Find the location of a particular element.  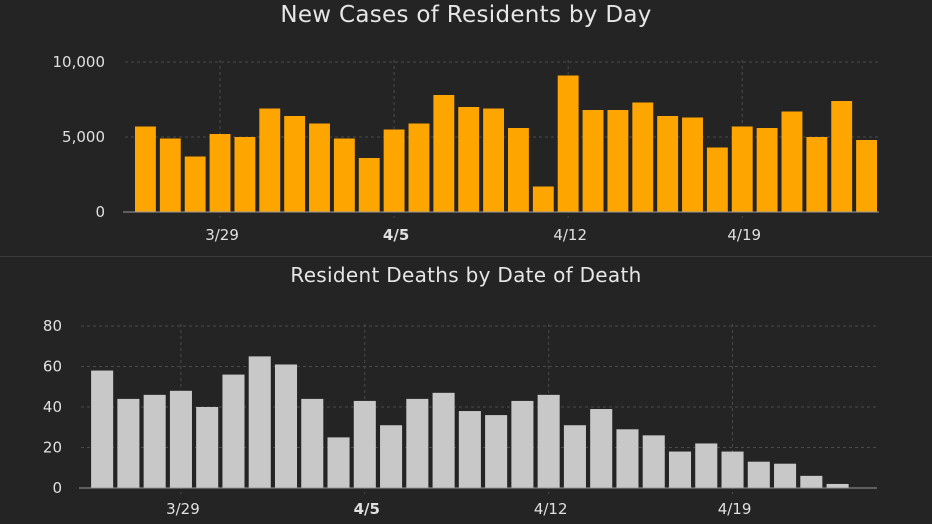

cases-ytick-label: 10,000 is located at coordinates (79, 62).